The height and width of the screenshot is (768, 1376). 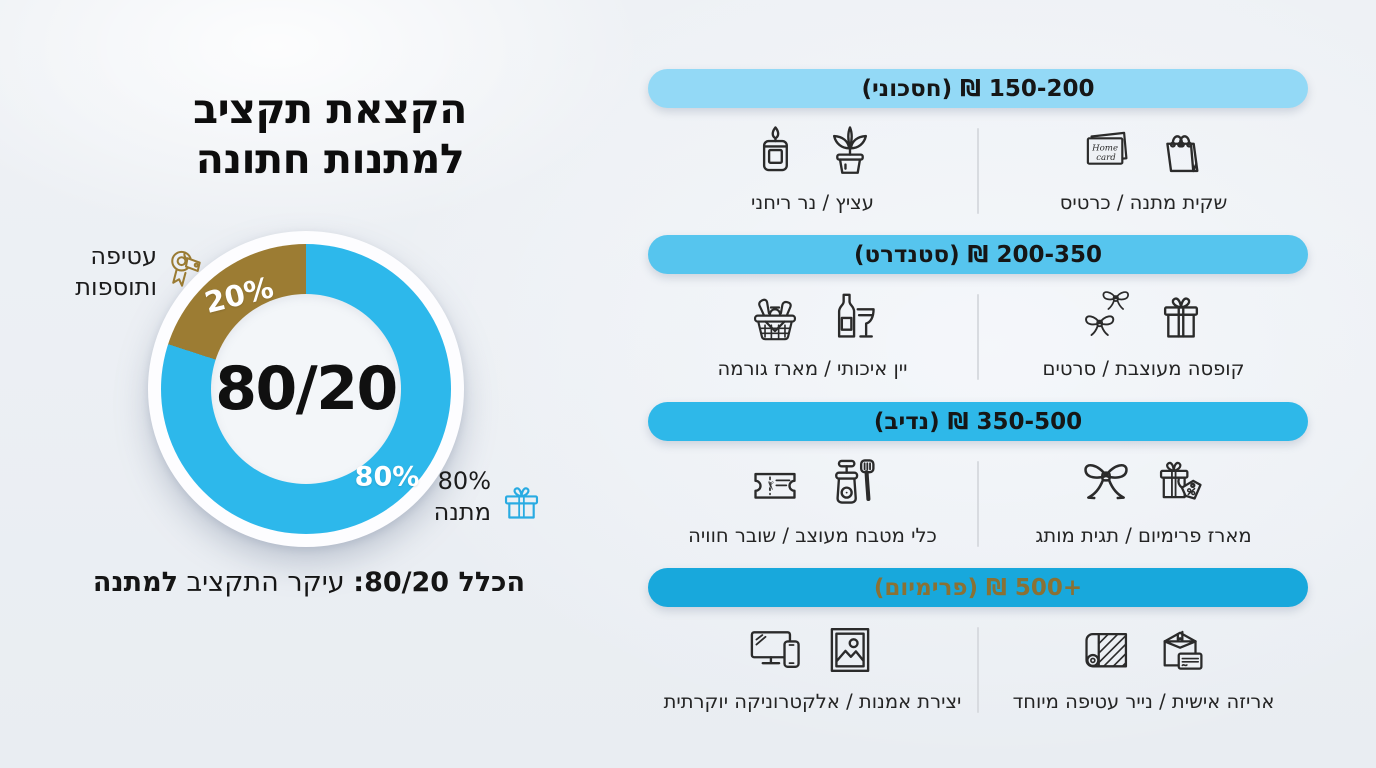 I want to click on rule-text: הכלל 80/20: עיקר התקציב למתנה, so click(x=290, y=582).